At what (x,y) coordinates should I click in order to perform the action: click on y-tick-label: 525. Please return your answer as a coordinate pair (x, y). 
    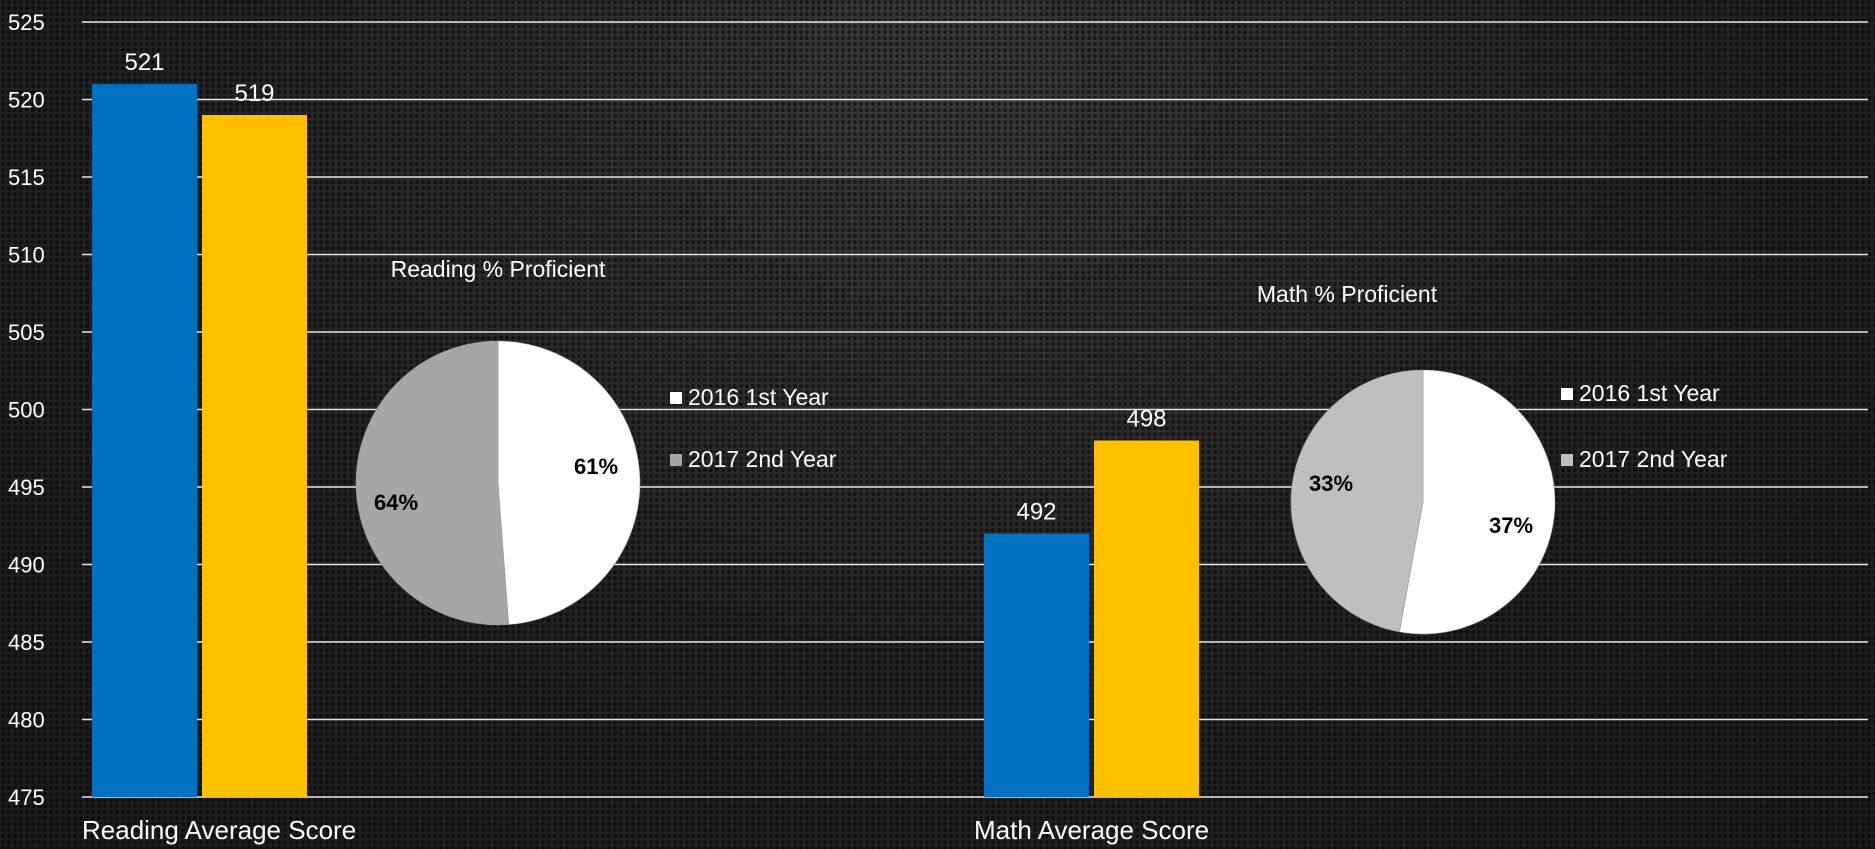
    Looking at the image, I should click on (26, 22).